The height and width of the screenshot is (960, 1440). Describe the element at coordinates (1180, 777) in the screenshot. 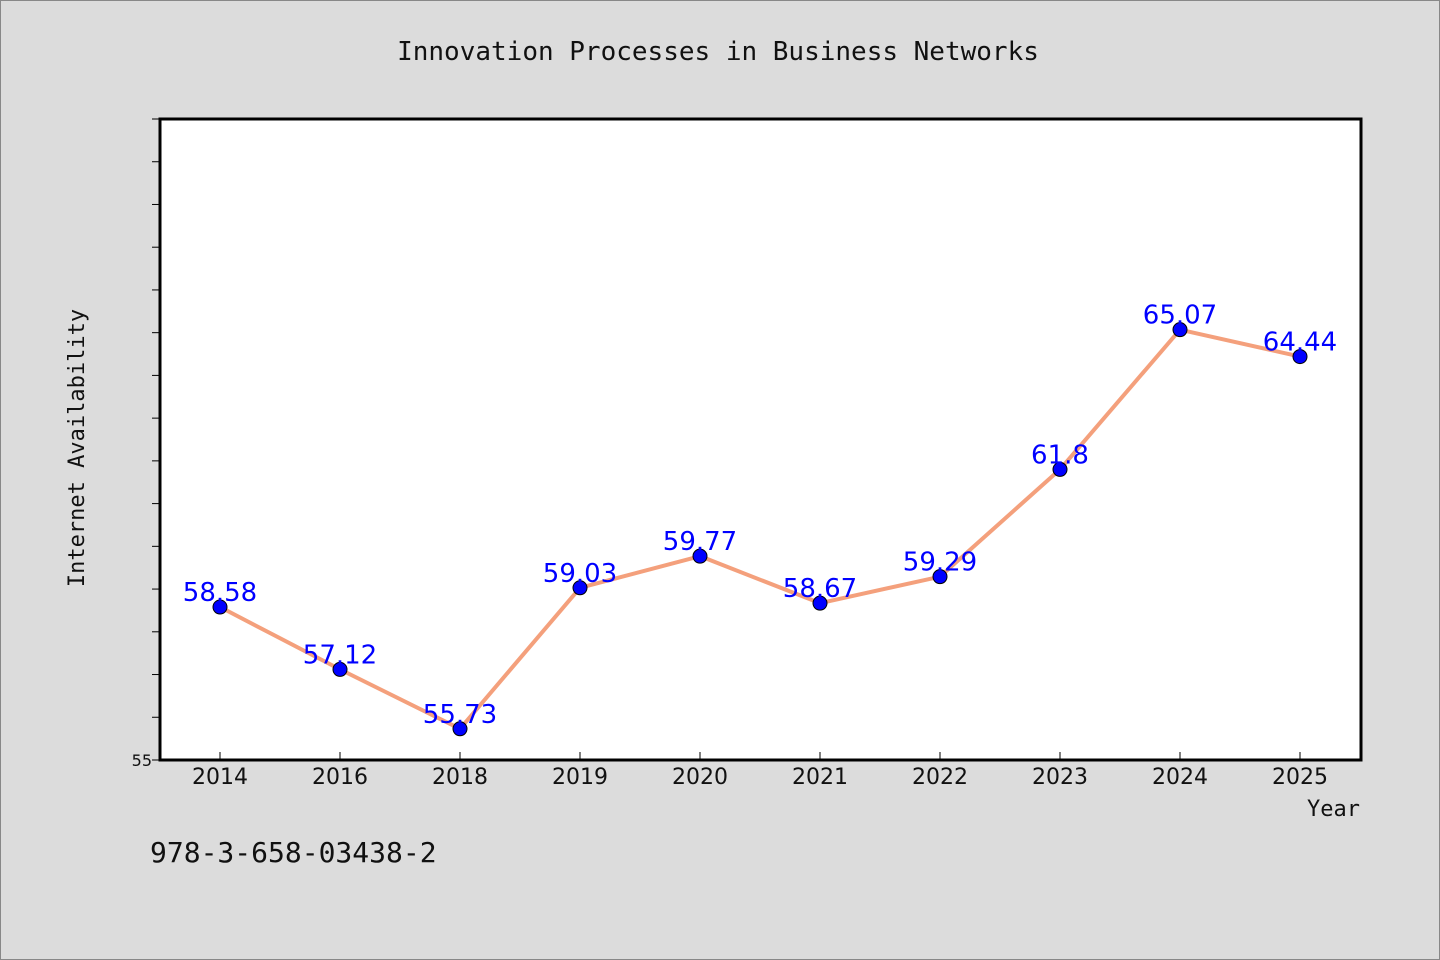

I see `x-tick-label: 2024` at that location.